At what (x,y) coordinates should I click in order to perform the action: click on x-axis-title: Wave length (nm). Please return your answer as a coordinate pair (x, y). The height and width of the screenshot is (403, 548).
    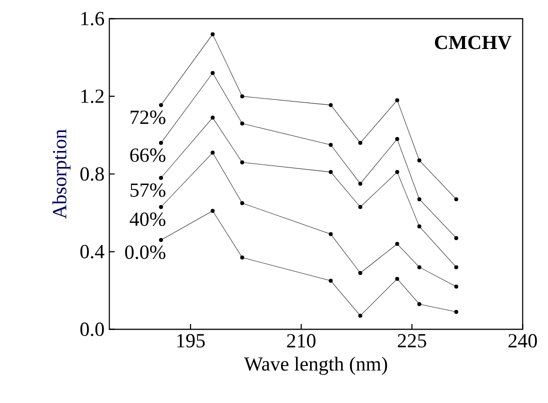
    Looking at the image, I should click on (316, 366).